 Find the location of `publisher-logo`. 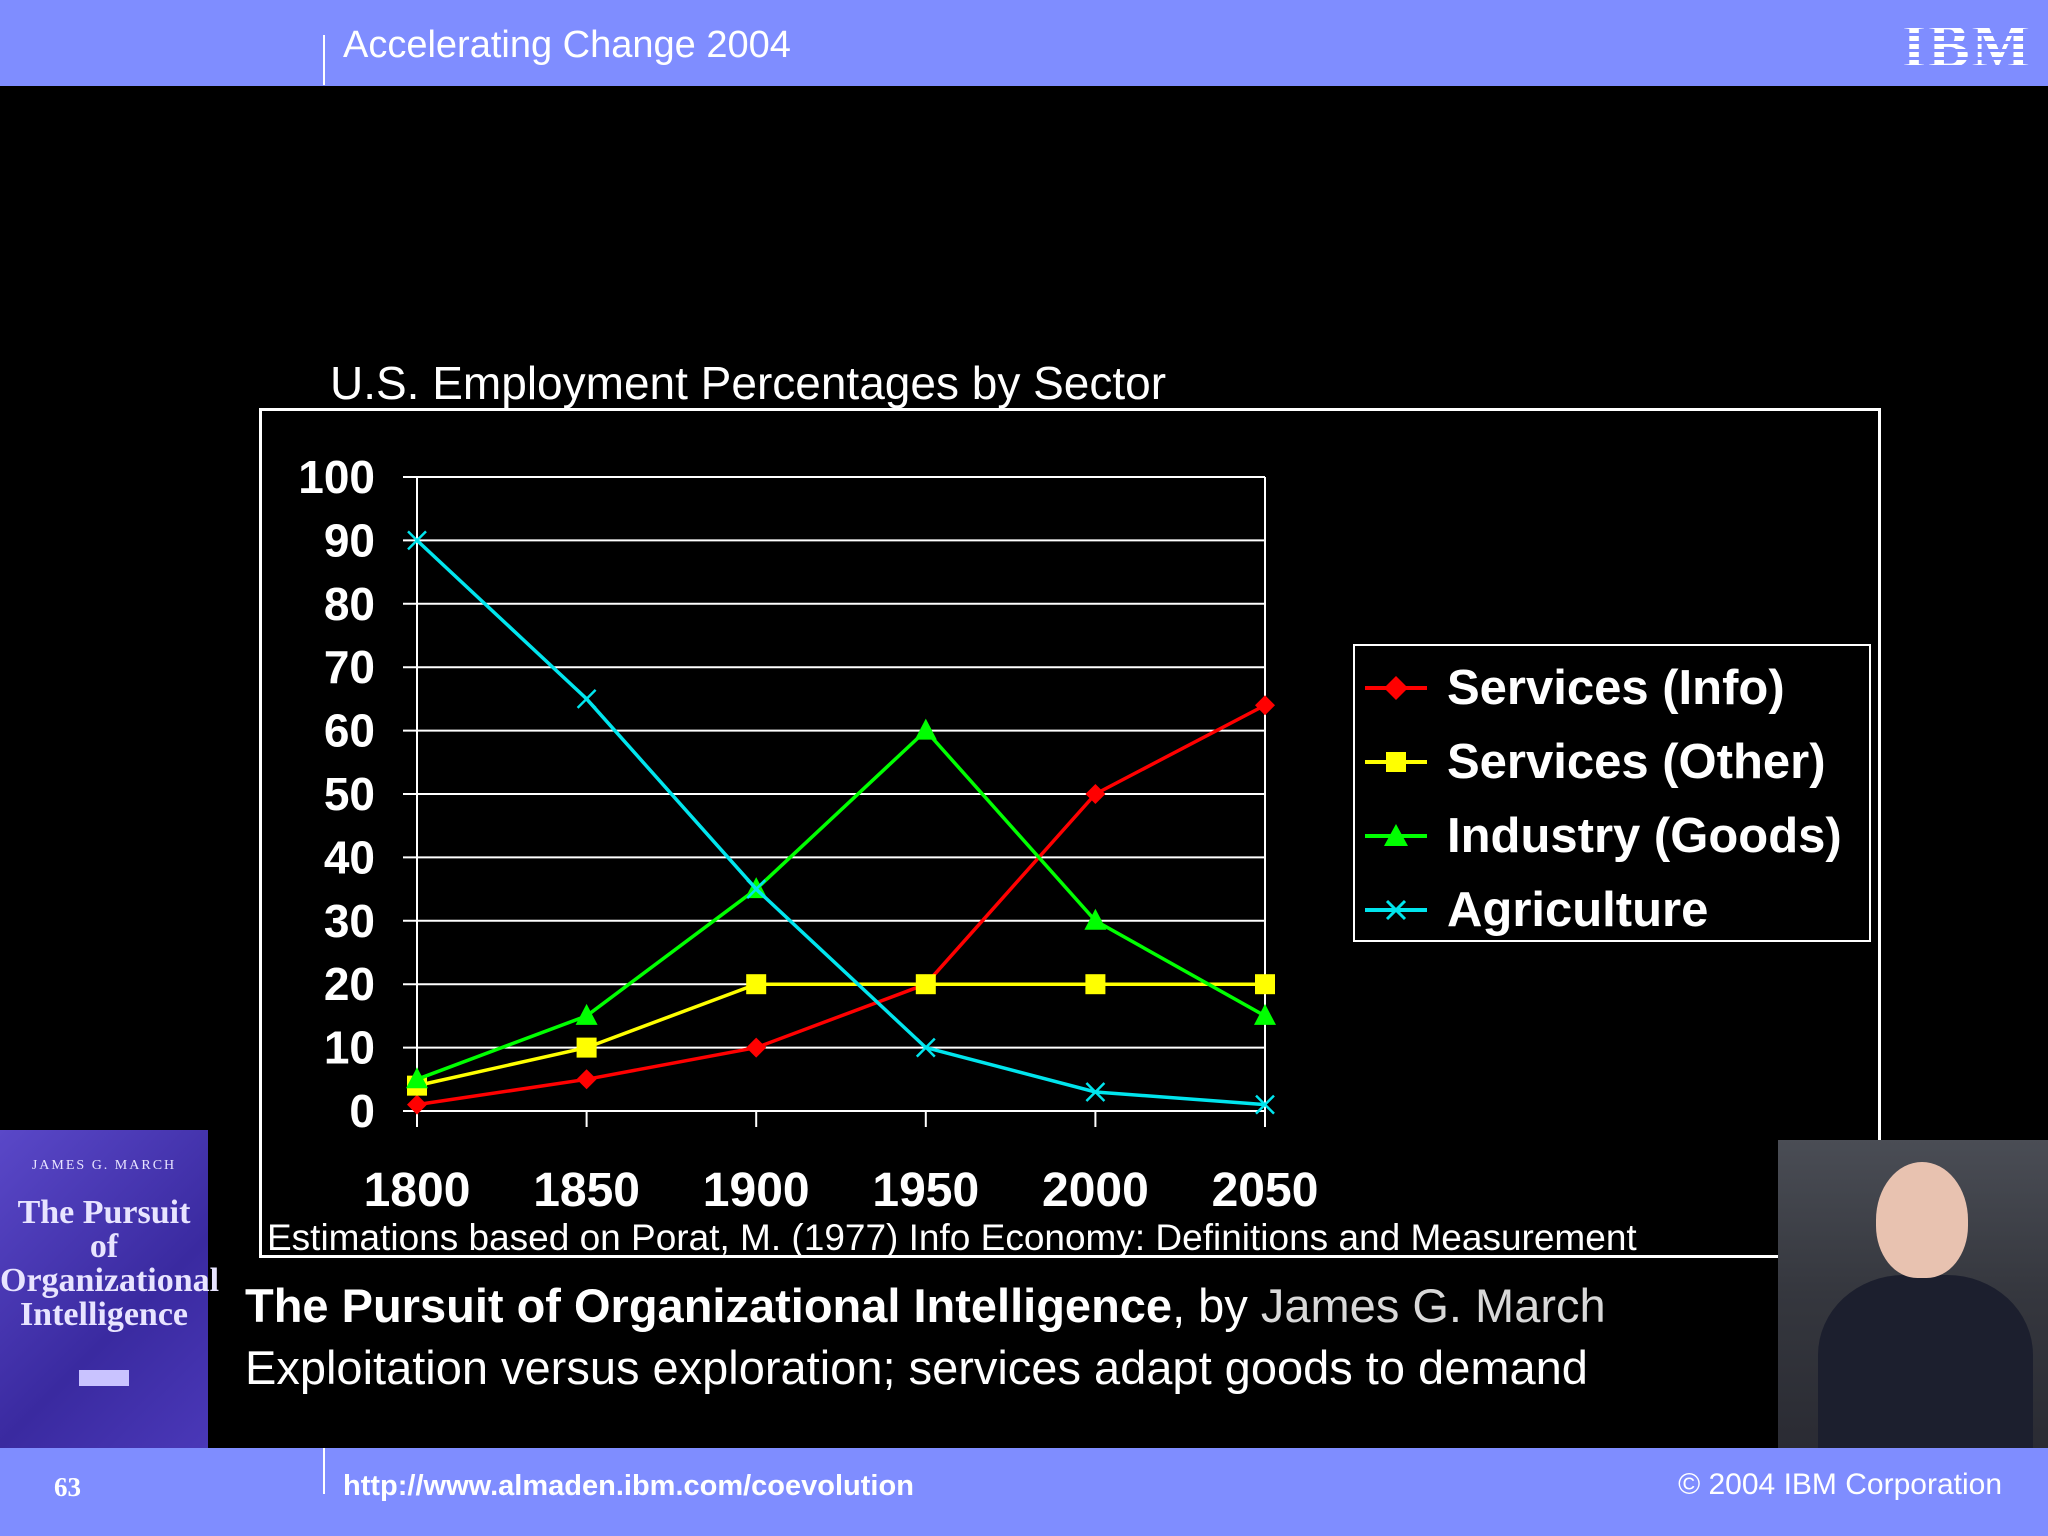

publisher-logo is located at coordinates (104, 1378).